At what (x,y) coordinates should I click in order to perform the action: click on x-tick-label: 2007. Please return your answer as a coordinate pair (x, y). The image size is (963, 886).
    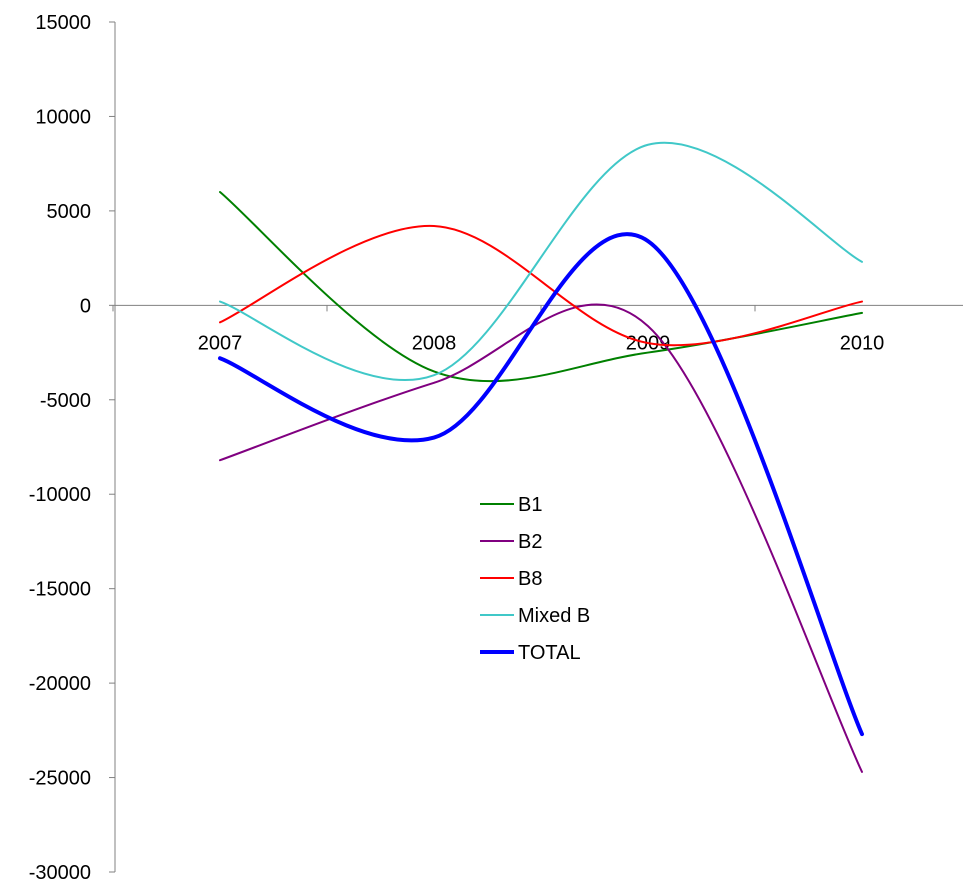
    Looking at the image, I should click on (220, 343).